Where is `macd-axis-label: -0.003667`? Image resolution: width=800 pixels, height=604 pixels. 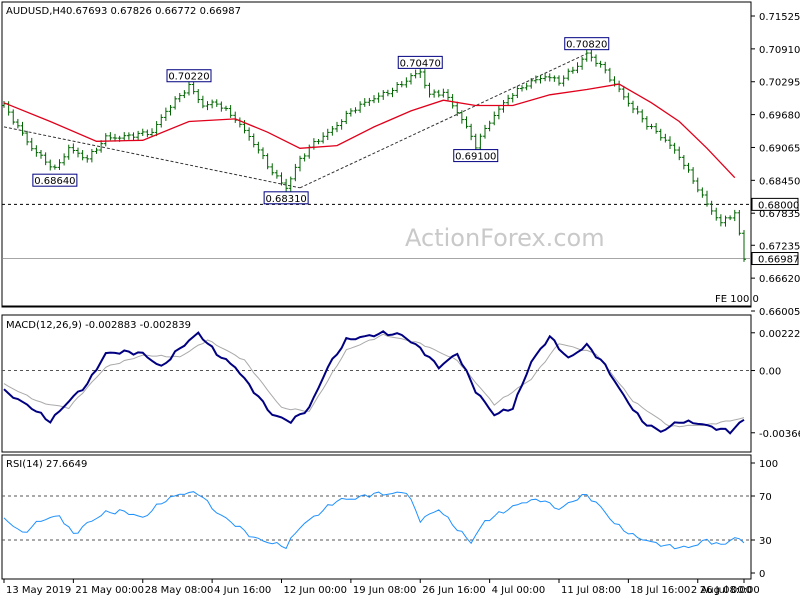
macd-axis-label: -0.003667 is located at coordinates (779, 434).